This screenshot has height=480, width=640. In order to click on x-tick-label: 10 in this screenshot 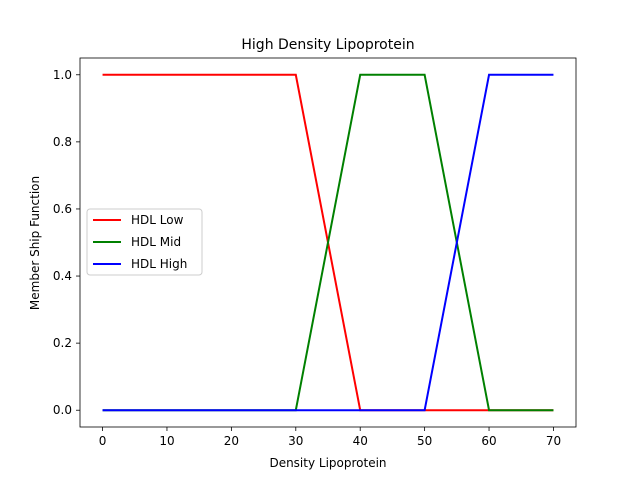, I will do `click(166, 441)`.